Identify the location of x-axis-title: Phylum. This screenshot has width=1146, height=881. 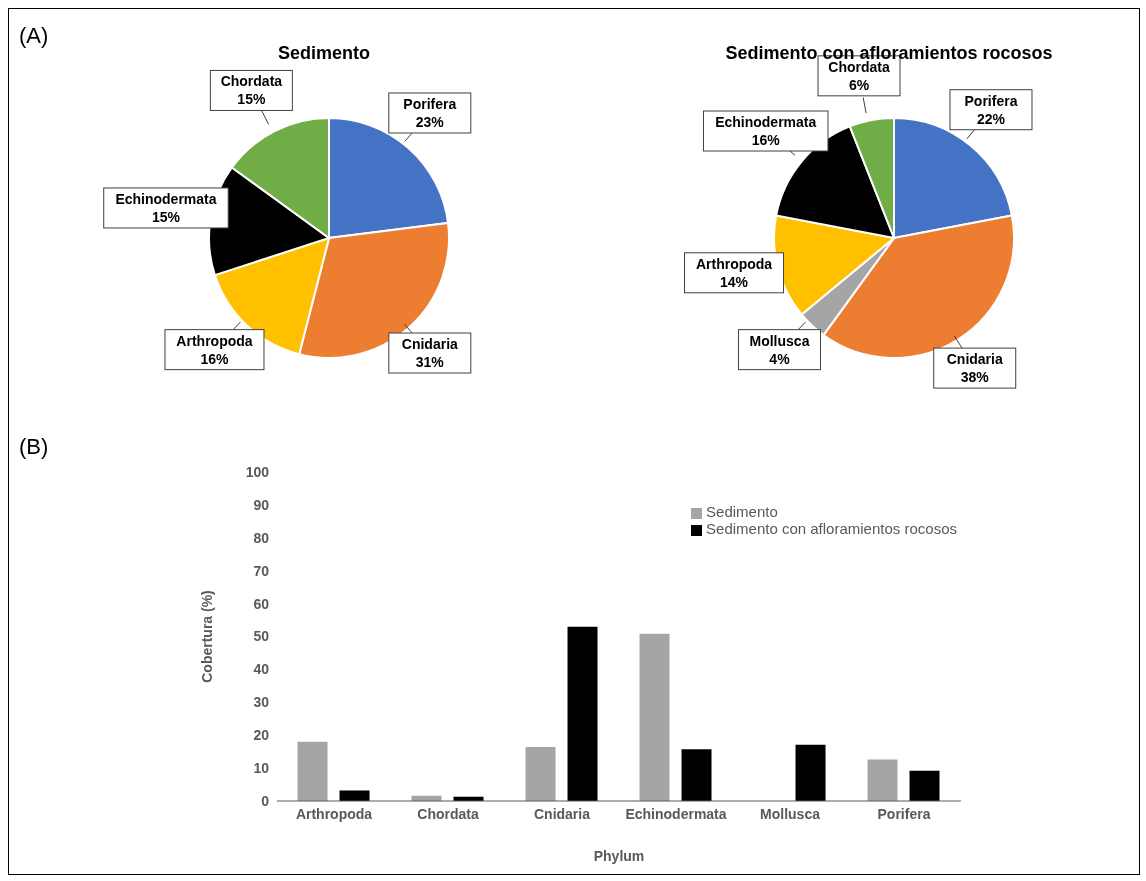
(619, 856).